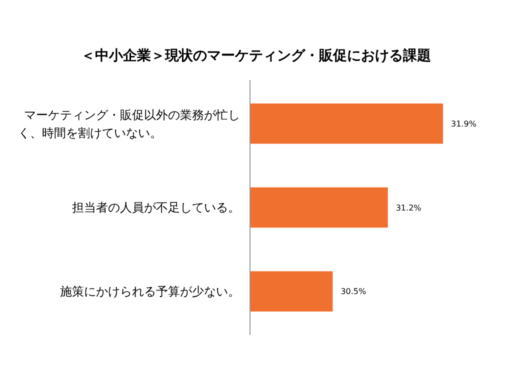 The width and height of the screenshot is (512, 384). What do you see at coordinates (150, 291) in the screenshot?
I see `y-tick-label: 施策にかけられる予算が少ない。` at bounding box center [150, 291].